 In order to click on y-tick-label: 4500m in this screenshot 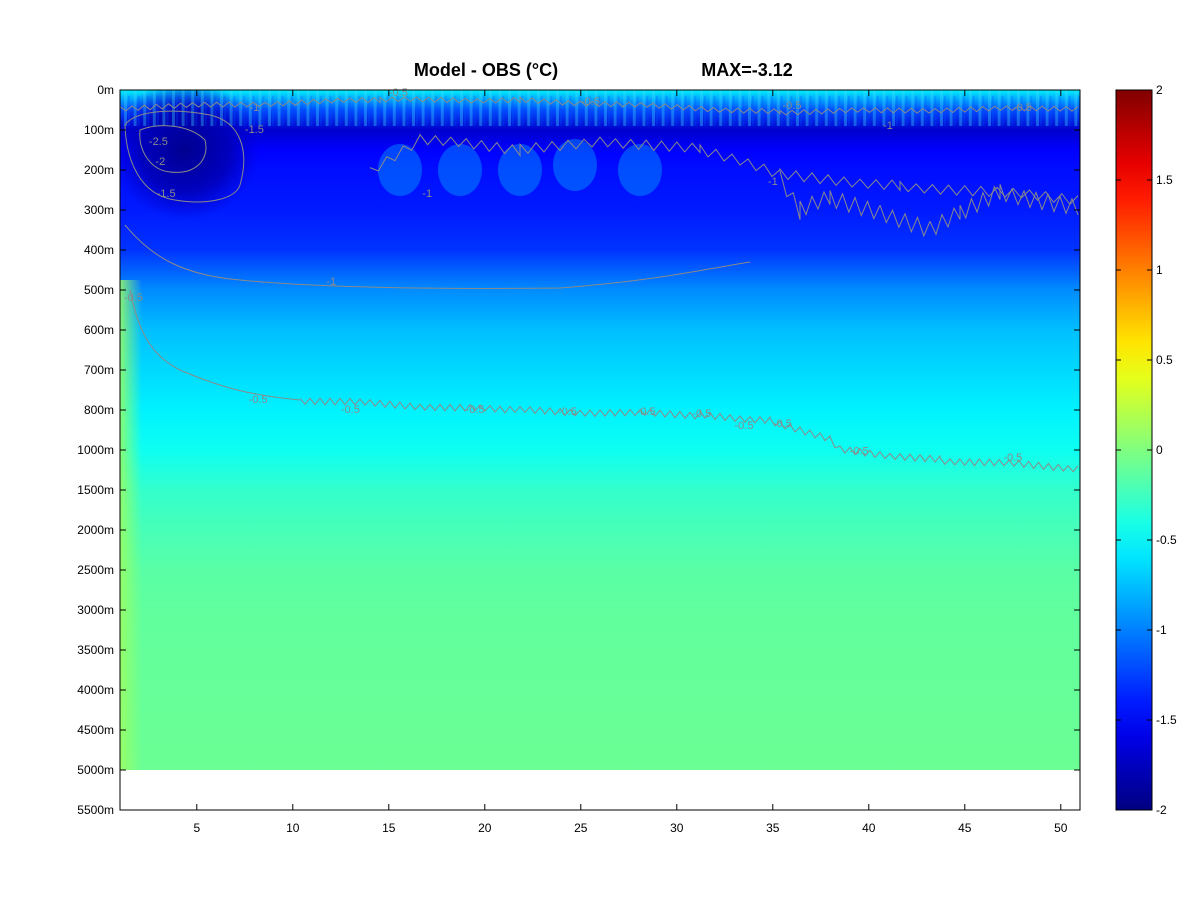, I will do `click(95, 730)`.